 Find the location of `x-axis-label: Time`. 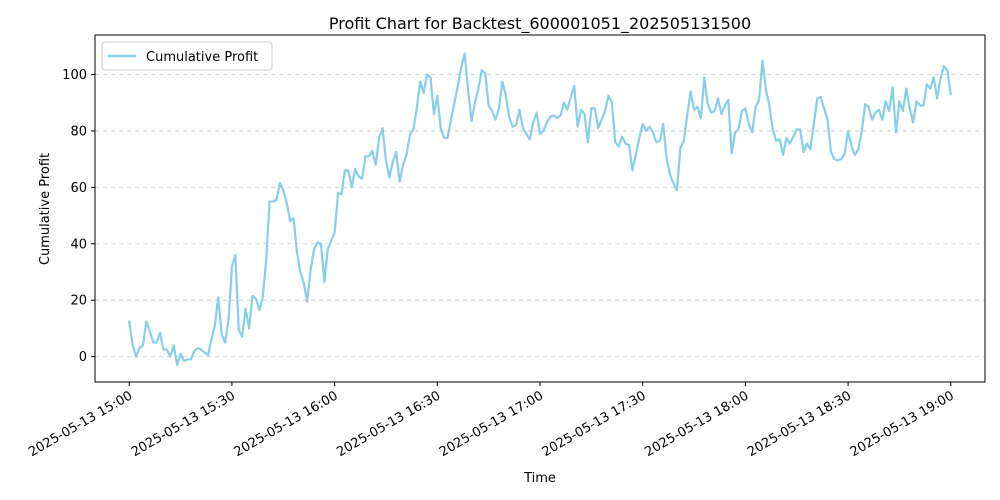

x-axis-label: Time is located at coordinates (539, 478).